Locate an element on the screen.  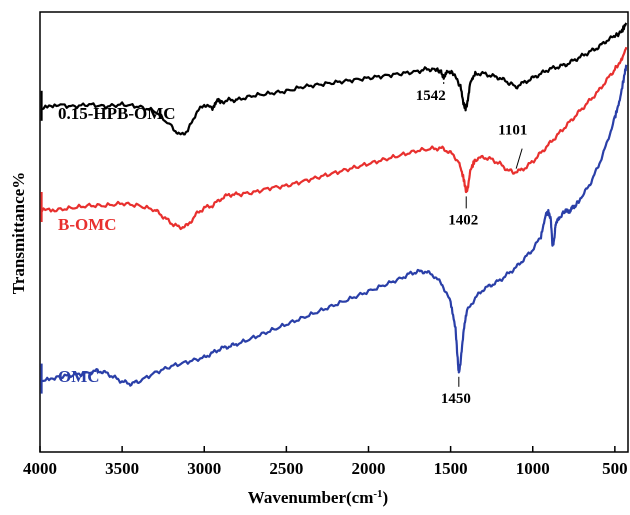
series-label-hpb-omc: 0.15-HPB-OMC is located at coordinates (117, 113).